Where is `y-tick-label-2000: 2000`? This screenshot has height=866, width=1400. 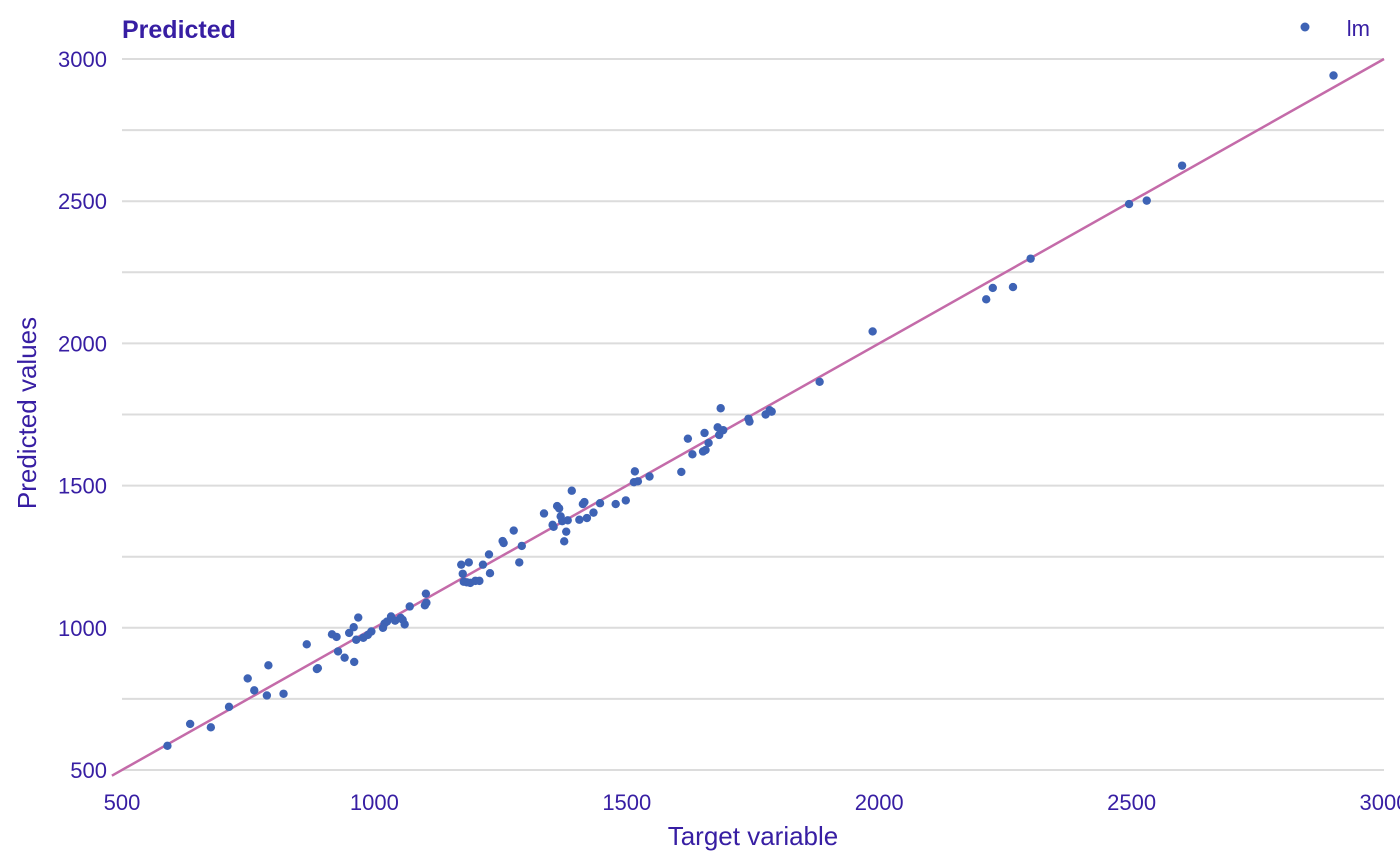
y-tick-label-2000: 2000 is located at coordinates (82, 343).